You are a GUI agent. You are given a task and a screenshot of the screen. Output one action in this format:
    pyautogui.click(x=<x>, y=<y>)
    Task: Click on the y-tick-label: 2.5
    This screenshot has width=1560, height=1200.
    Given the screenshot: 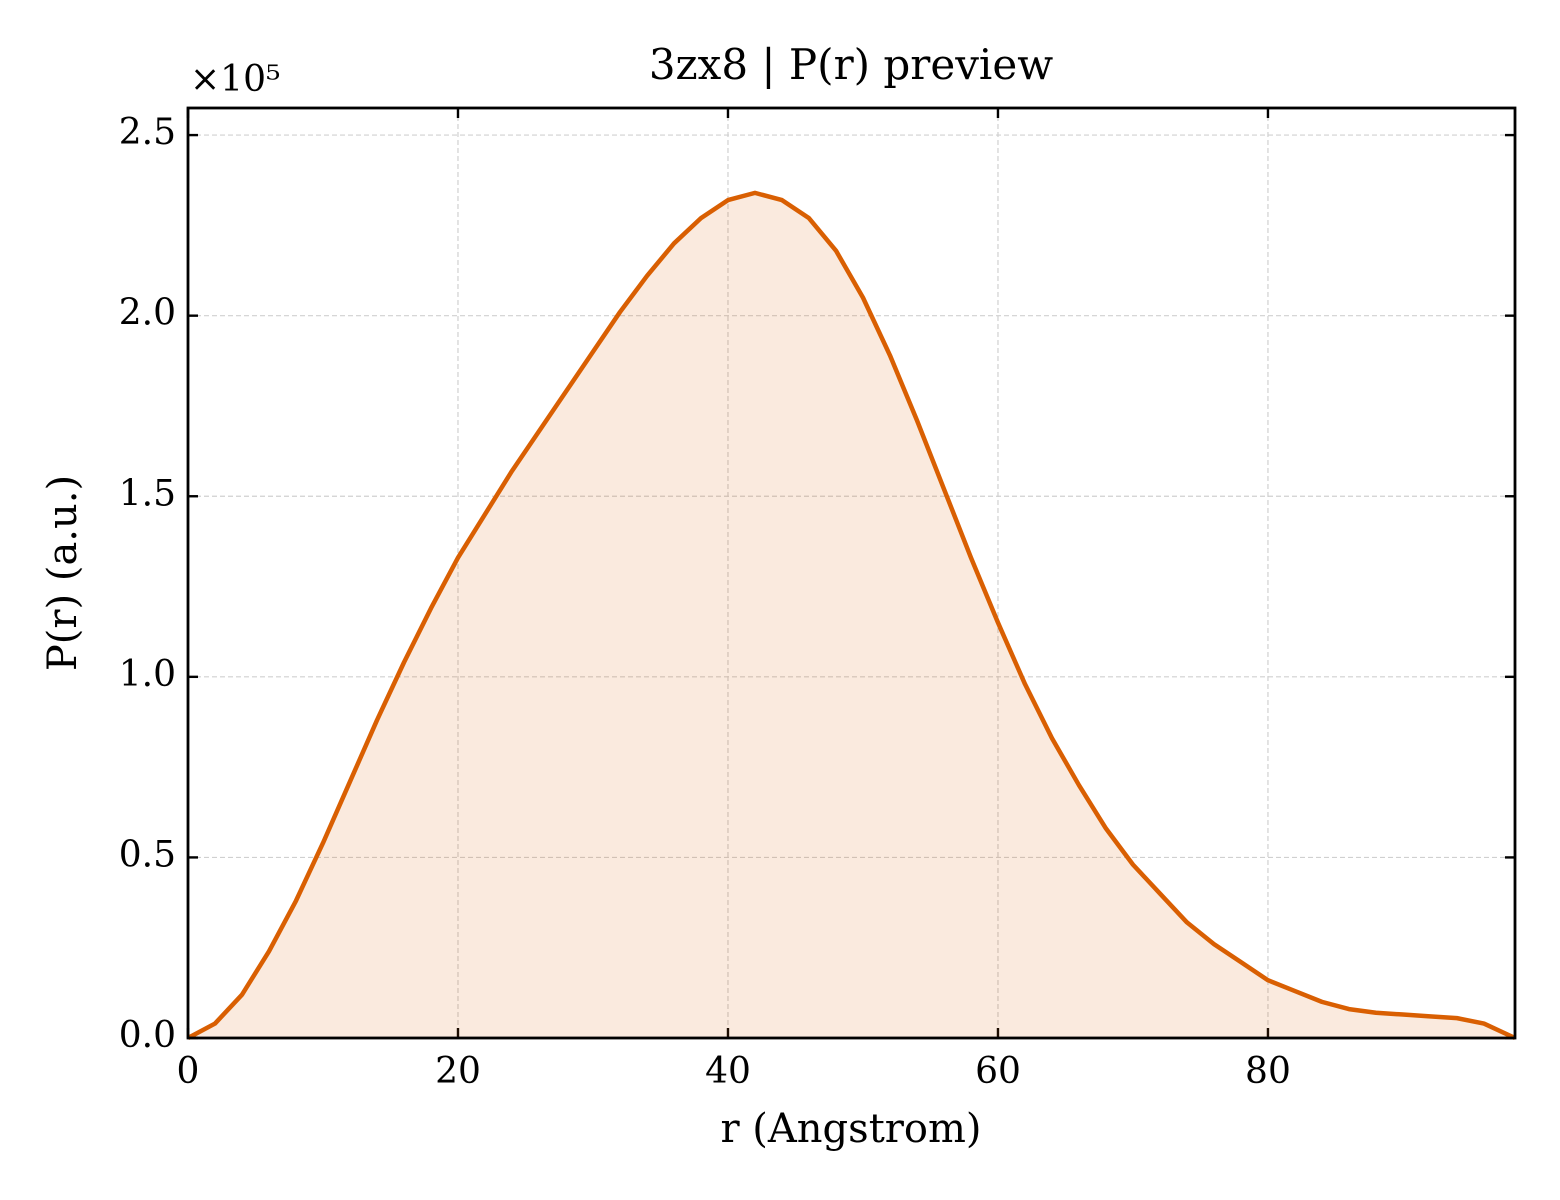 What is the action you would take?
    pyautogui.click(x=147, y=132)
    